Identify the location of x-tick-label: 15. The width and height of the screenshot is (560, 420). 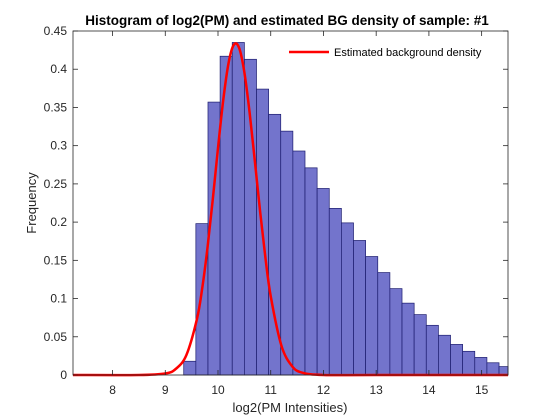
(482, 390).